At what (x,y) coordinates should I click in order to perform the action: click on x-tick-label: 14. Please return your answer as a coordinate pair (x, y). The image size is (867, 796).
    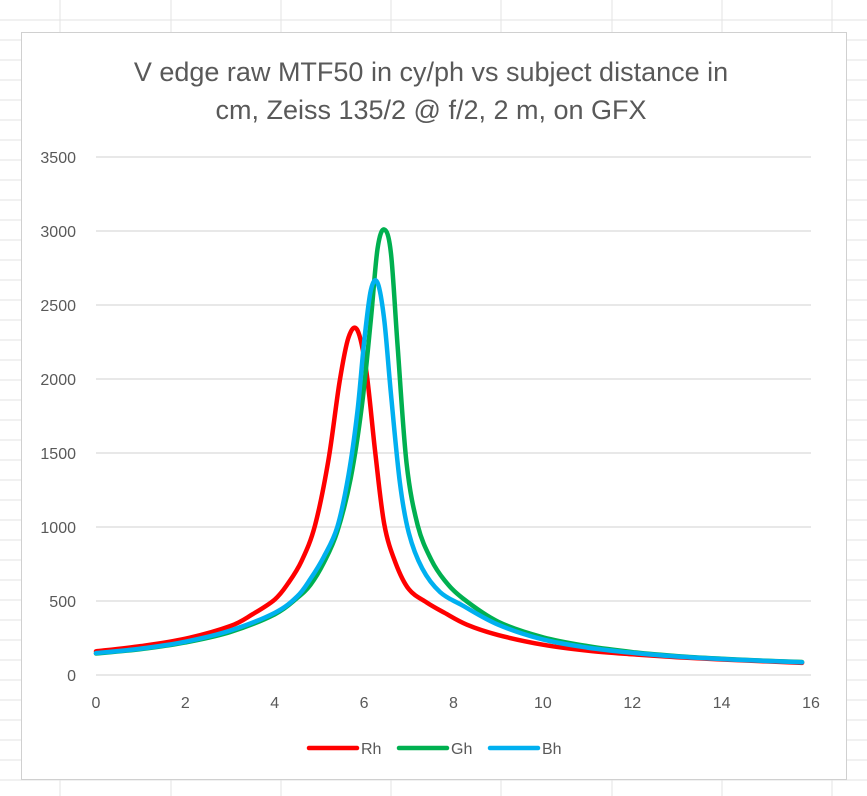
    Looking at the image, I should click on (722, 703).